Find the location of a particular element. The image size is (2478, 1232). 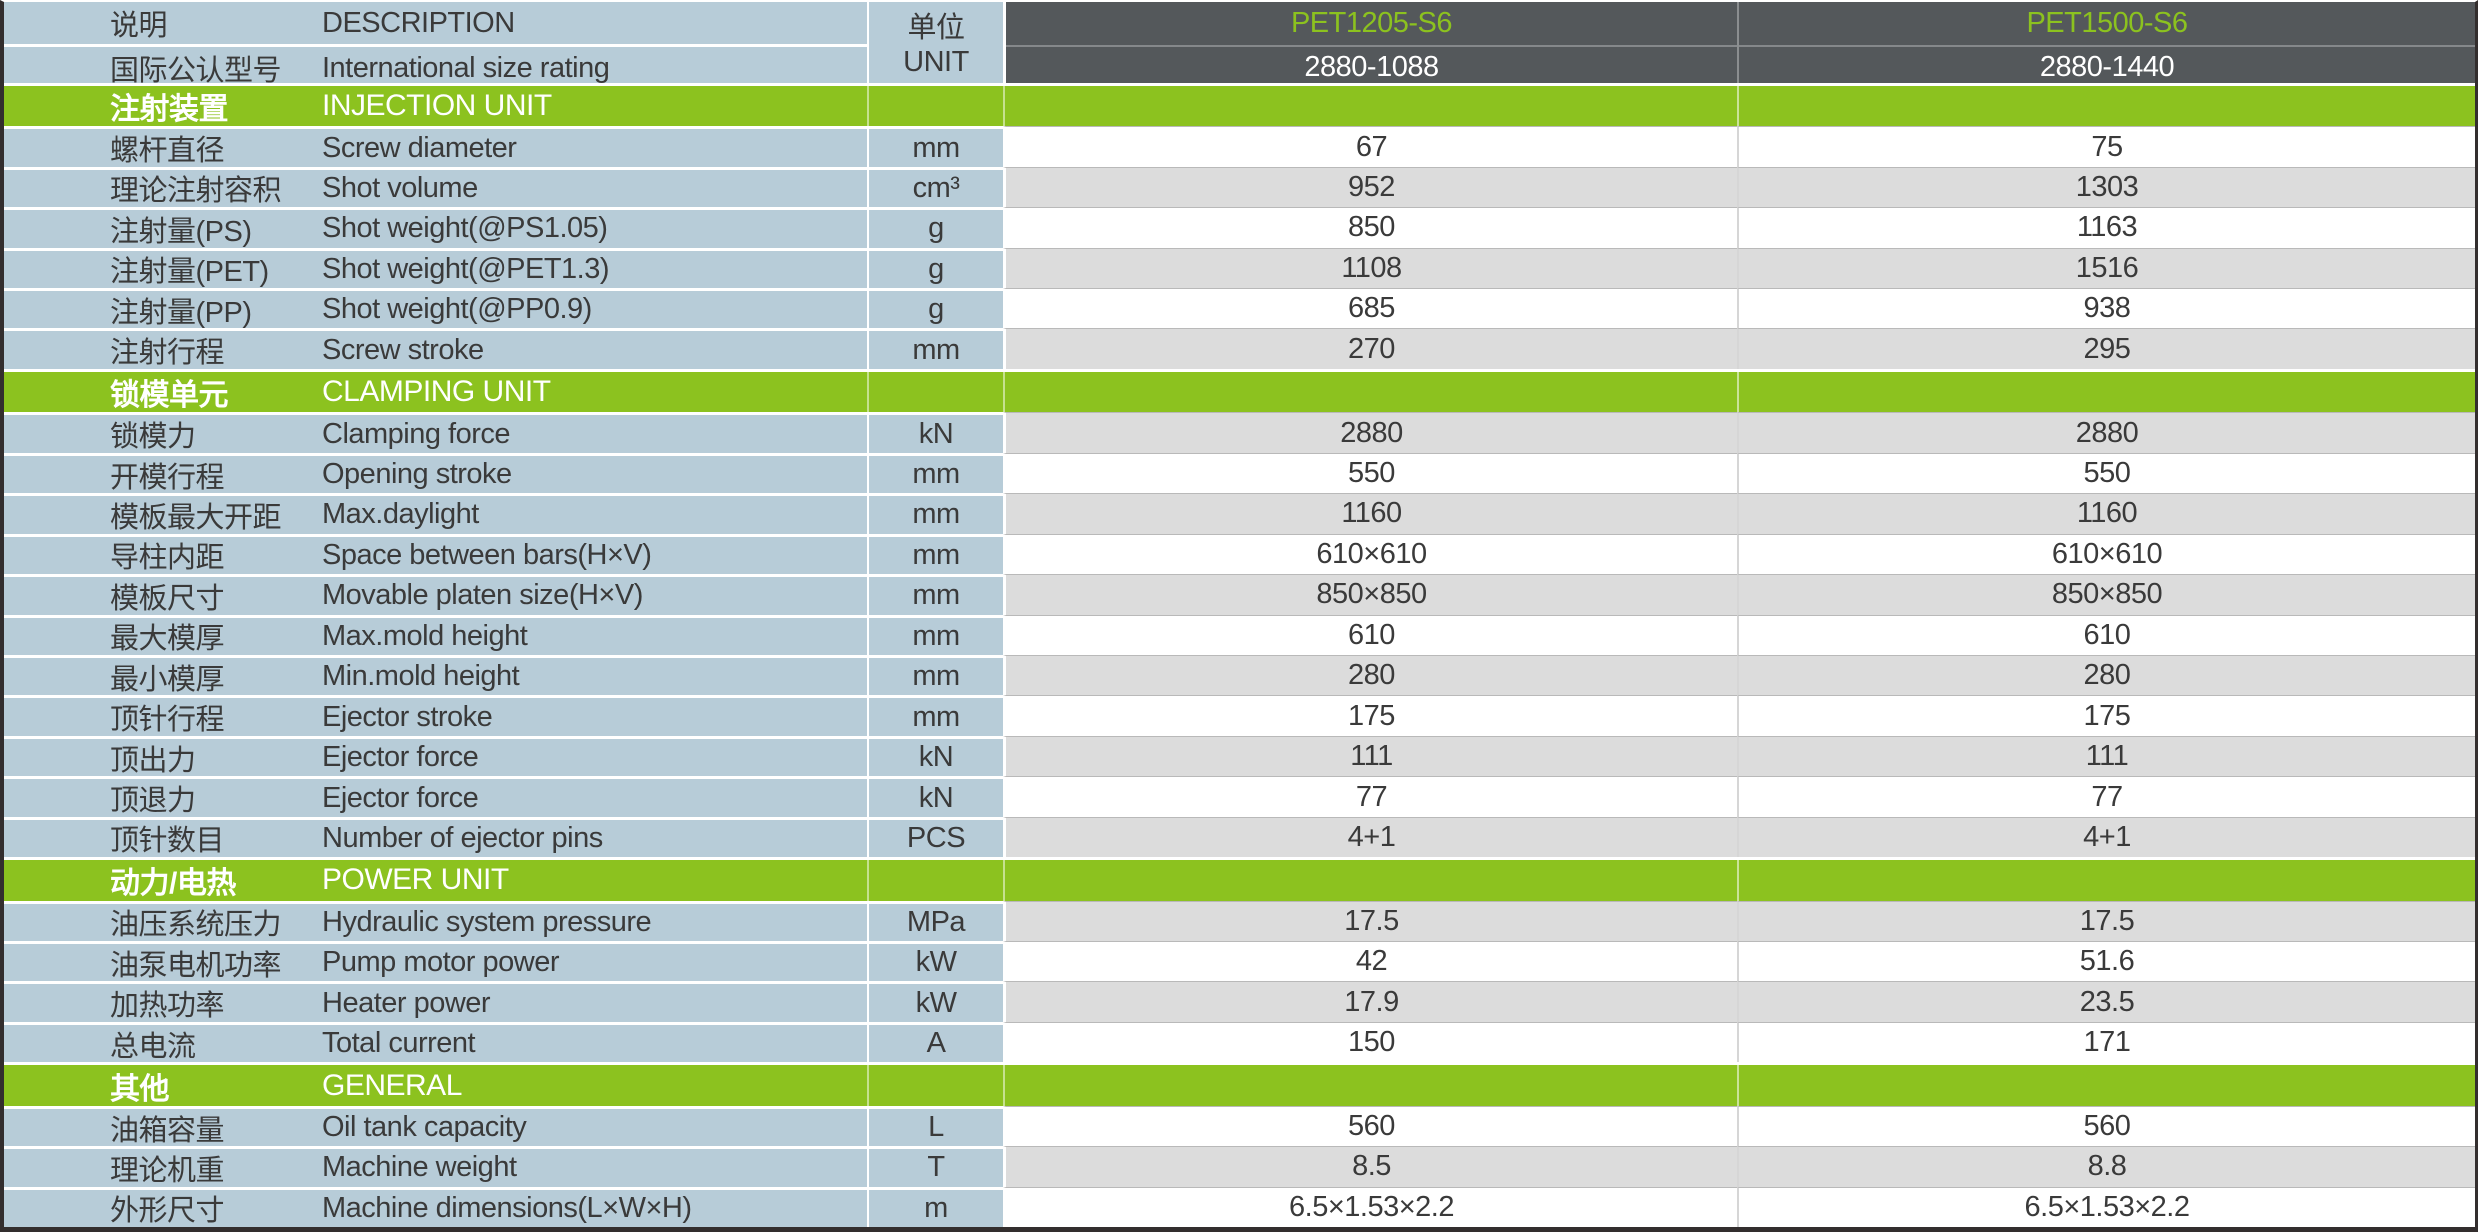

row-value-model-2: 23.5 is located at coordinates (2106, 1001).